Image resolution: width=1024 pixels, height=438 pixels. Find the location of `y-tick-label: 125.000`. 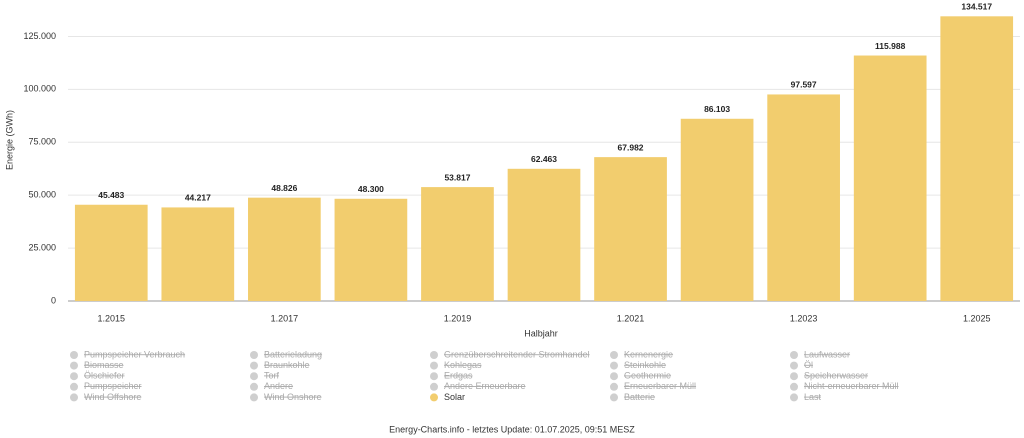

y-tick-label: 125.000 is located at coordinates (39, 36).